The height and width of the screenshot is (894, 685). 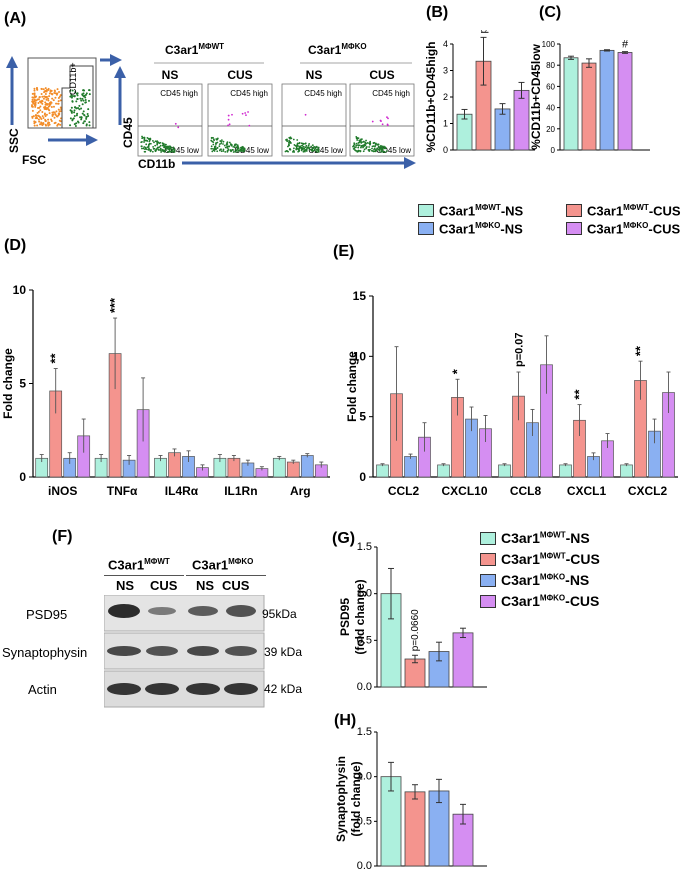 What do you see at coordinates (345, 617) in the screenshot?
I see `y-axis-label: PSD95` at bounding box center [345, 617].